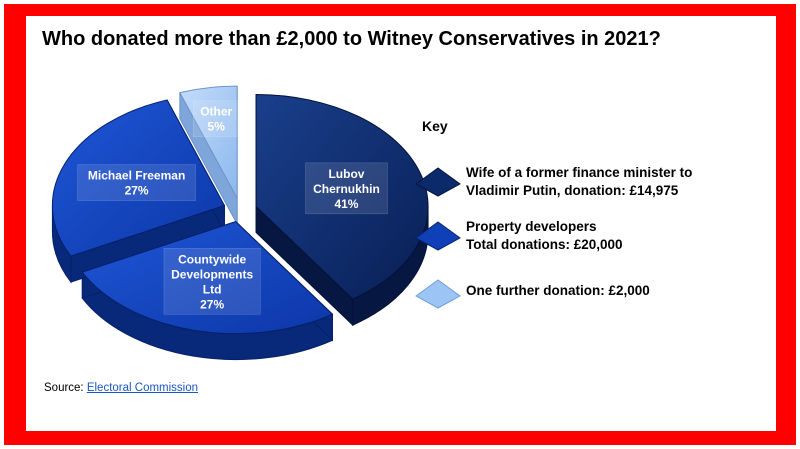 The height and width of the screenshot is (449, 800). I want to click on legend-text-property-line2: Total donations: £20,000, so click(544, 244).